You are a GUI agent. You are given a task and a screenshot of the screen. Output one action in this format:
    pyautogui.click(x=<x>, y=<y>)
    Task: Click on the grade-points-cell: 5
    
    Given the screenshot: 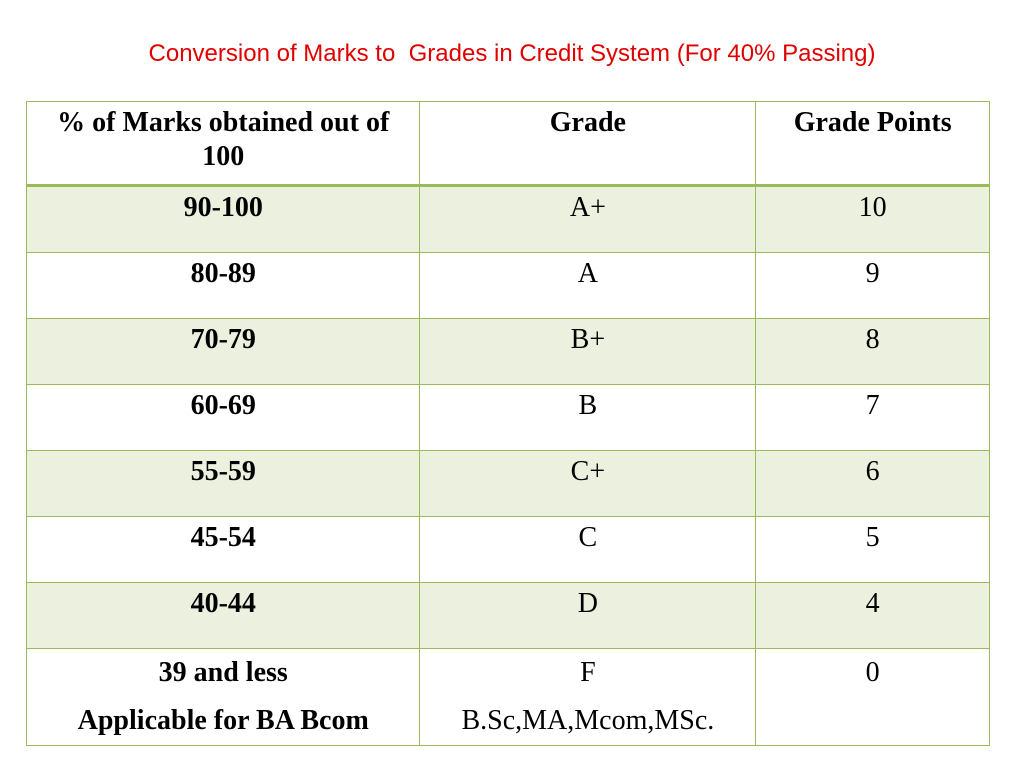 What is the action you would take?
    pyautogui.click(x=872, y=549)
    